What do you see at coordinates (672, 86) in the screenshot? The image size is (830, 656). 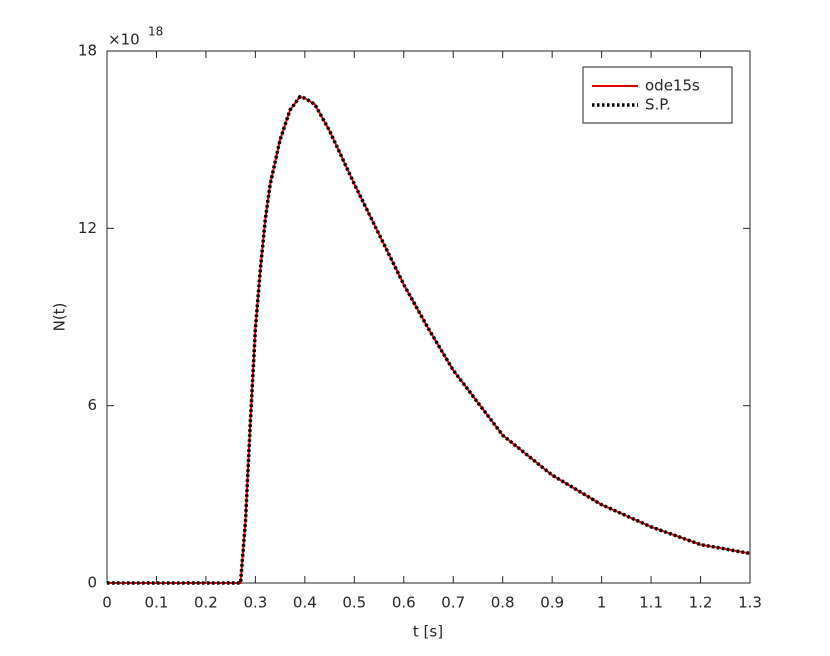 I see `legend-label: ode15s` at bounding box center [672, 86].